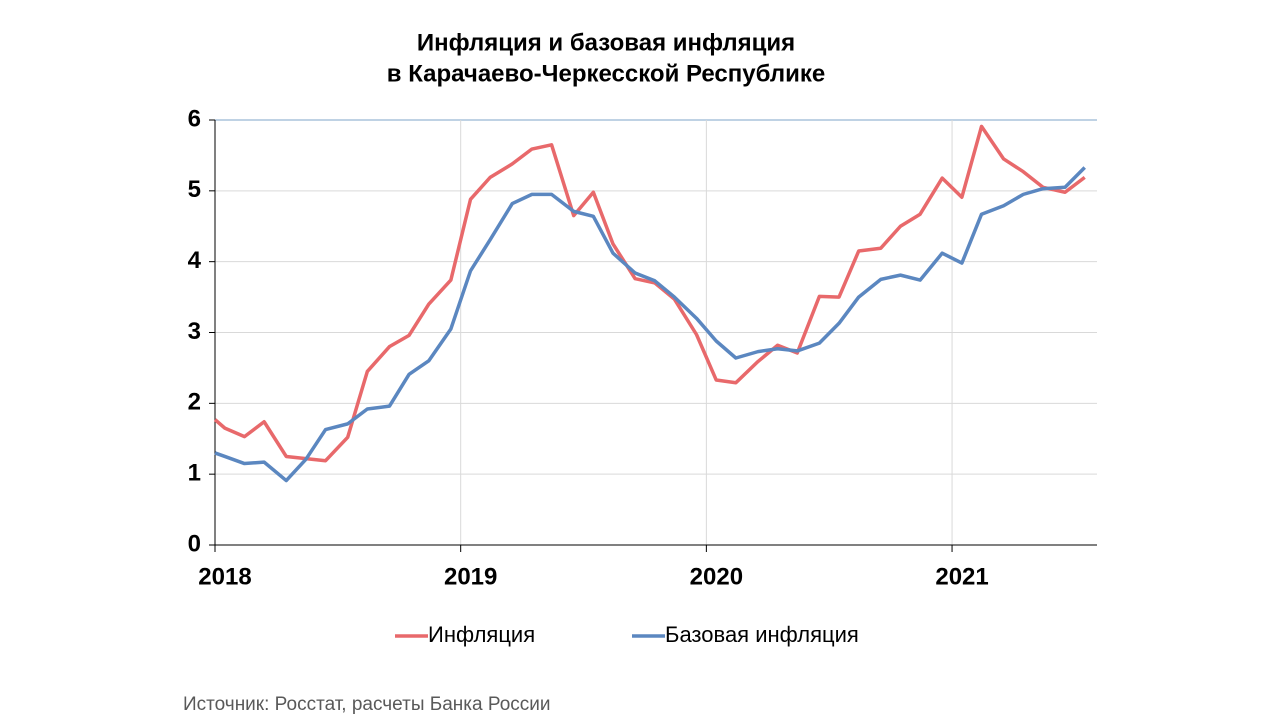 This screenshot has height=720, width=1280. Describe the element at coordinates (762, 634) in the screenshot. I see `legend-label: Базовая инфляция` at that location.